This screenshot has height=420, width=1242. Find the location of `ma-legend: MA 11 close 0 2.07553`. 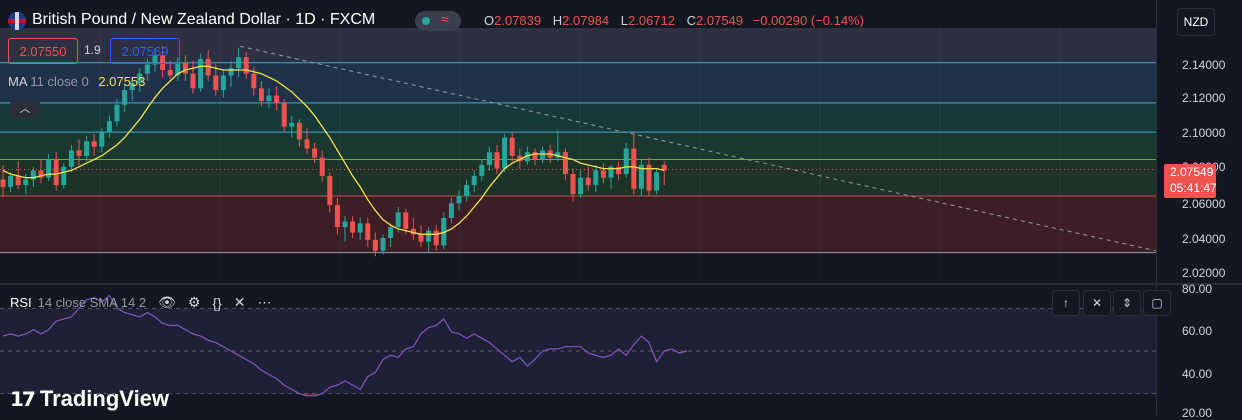

ma-legend: MA 11 close 0 2.07553 is located at coordinates (76, 81).